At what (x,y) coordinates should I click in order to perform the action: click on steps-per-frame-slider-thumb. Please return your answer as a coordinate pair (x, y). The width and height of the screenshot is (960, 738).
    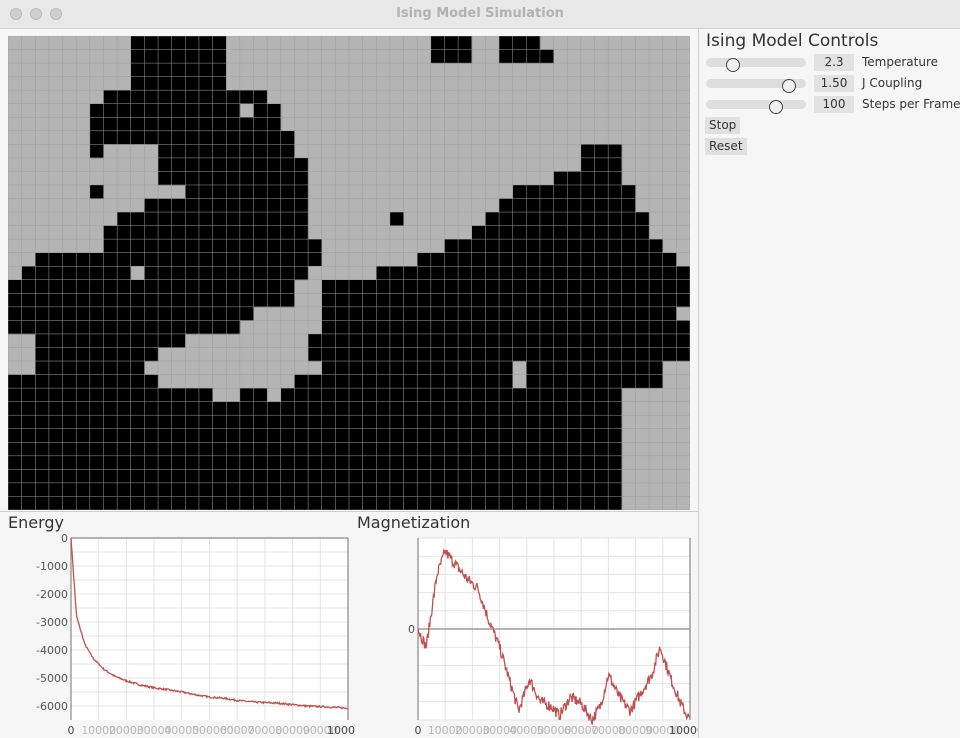
    Looking at the image, I should click on (776, 107).